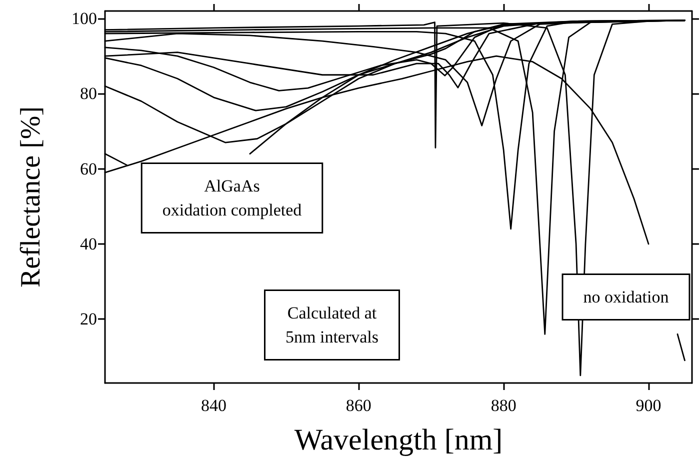  What do you see at coordinates (232, 198) in the screenshot?
I see `annotation: AlGaAs oxidation completed` at bounding box center [232, 198].